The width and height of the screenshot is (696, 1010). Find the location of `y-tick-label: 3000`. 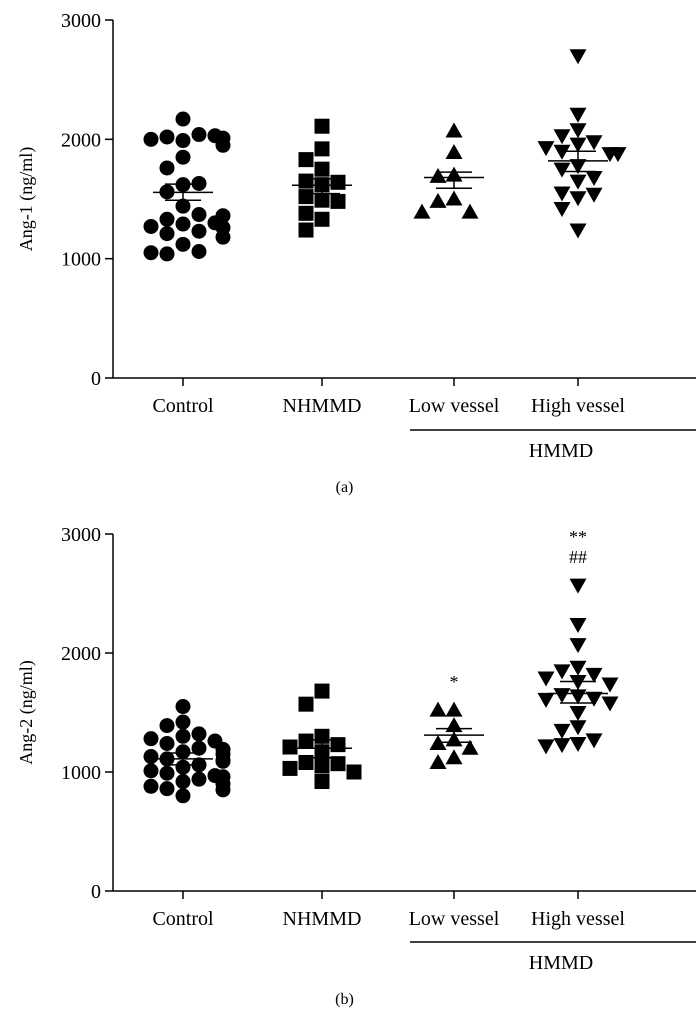

y-tick-label: 3000 is located at coordinates (81, 535).